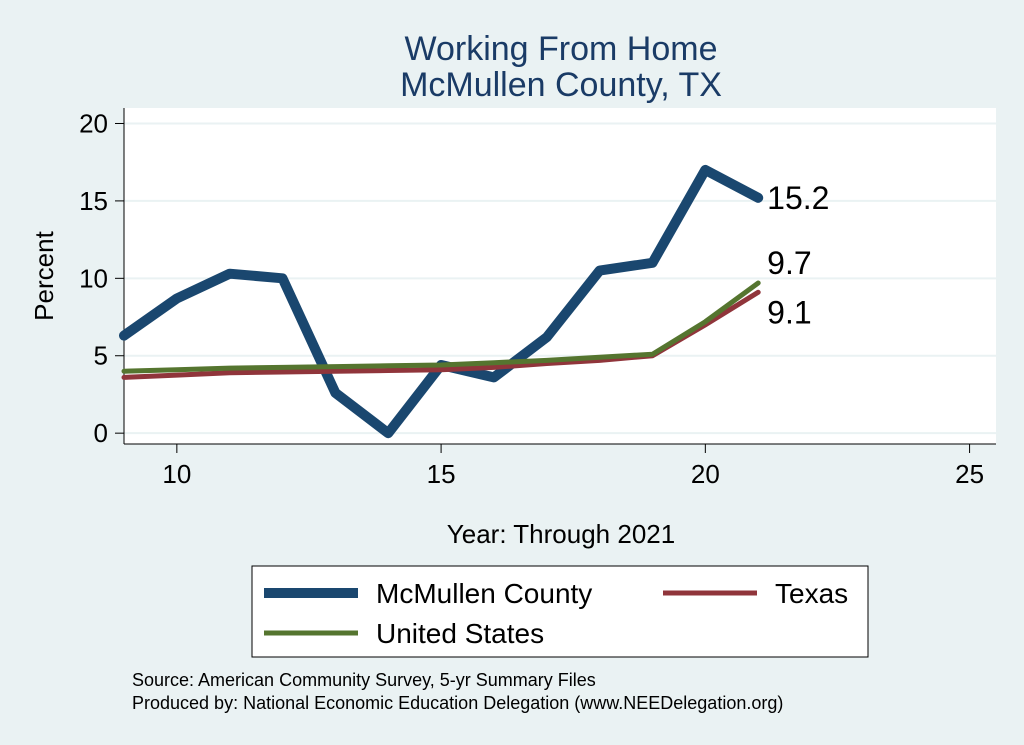  Describe the element at coordinates (101, 356) in the screenshot. I see `y-tick-label-5: 5` at that location.